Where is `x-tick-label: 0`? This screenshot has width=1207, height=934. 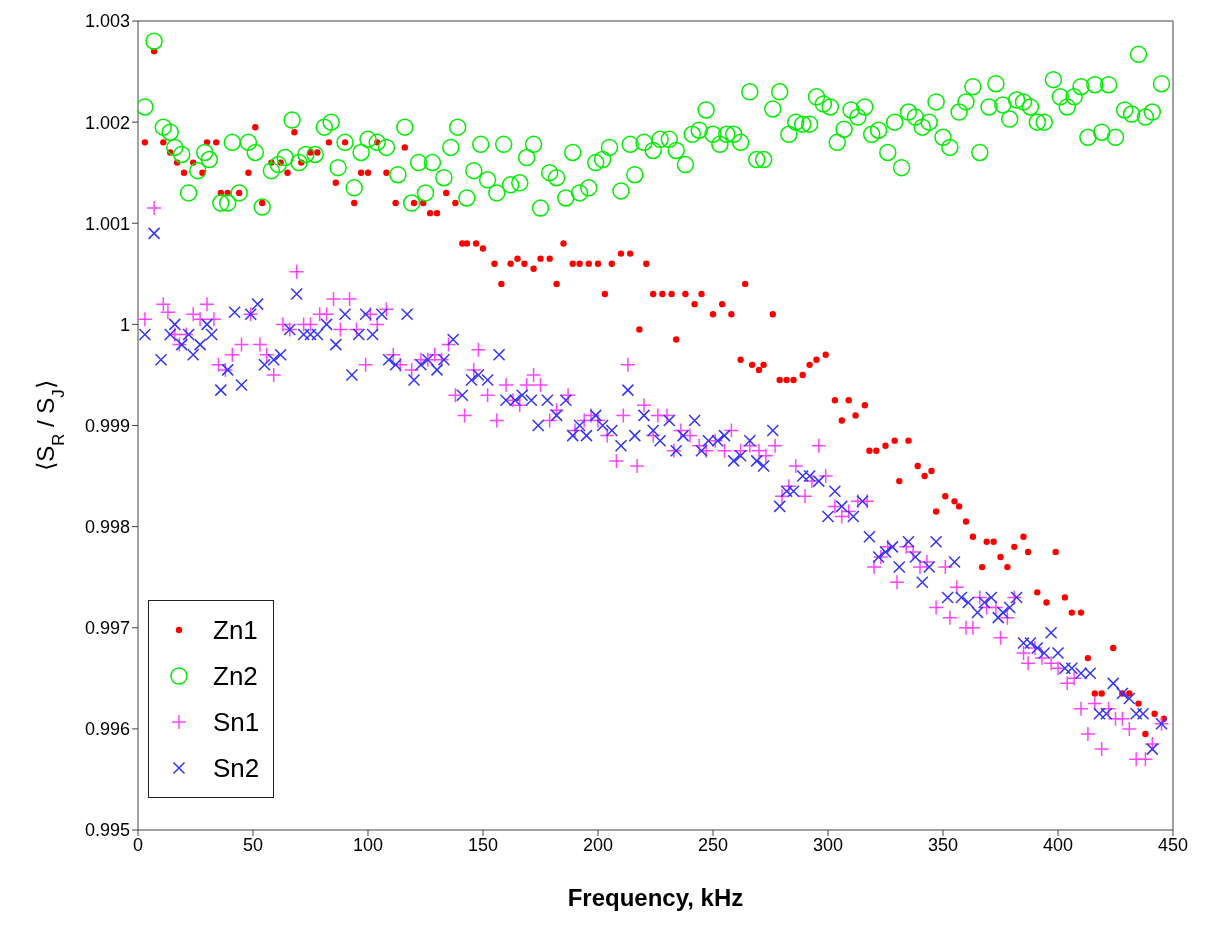 x-tick-label: 0 is located at coordinates (138, 844).